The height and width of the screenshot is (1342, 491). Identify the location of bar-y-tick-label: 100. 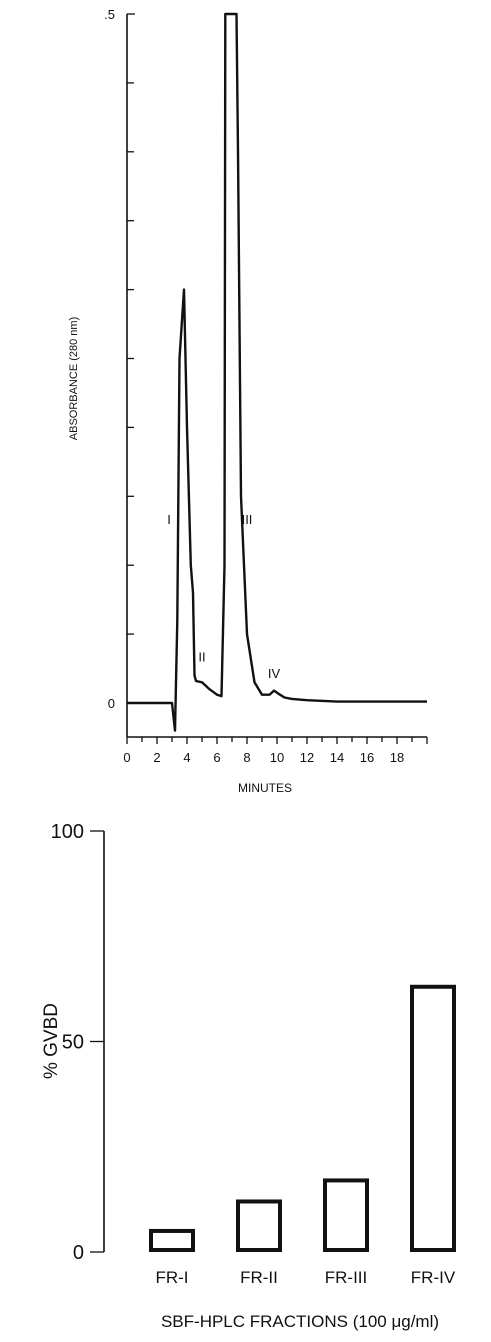
(67, 832).